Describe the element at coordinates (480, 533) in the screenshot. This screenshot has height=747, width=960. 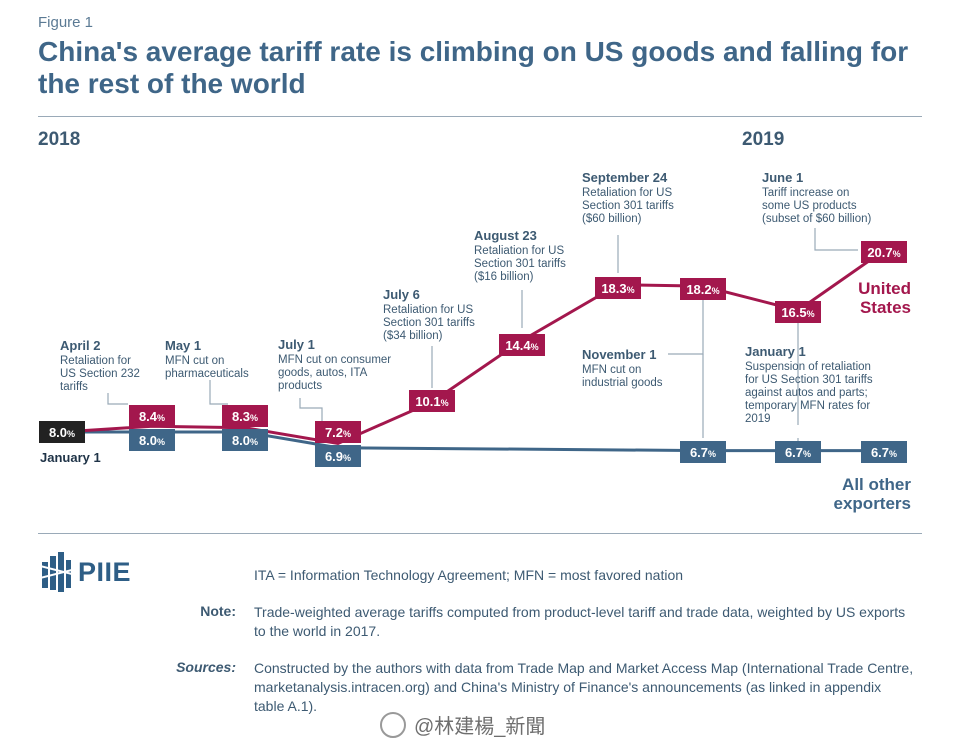
I see `bottom-divider` at that location.